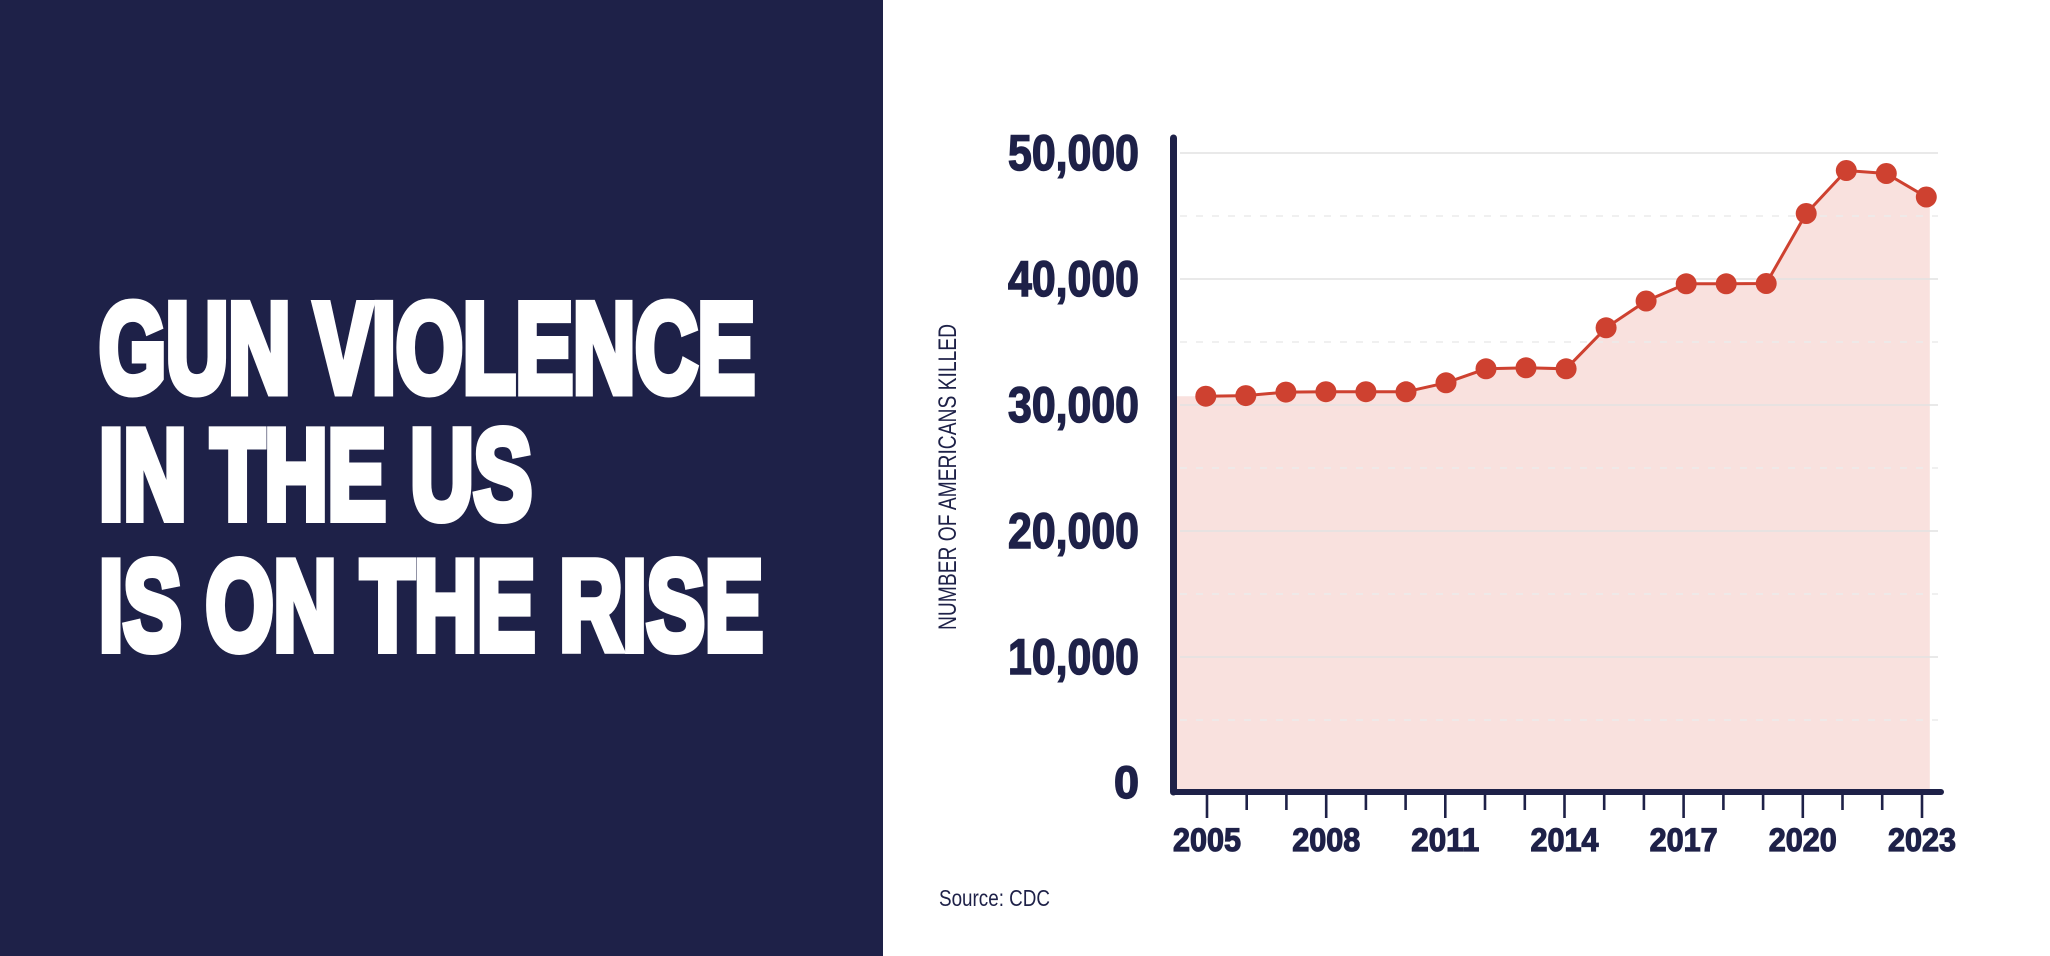 Image resolution: width=2050 pixels, height=956 pixels. Describe the element at coordinates (1684, 840) in the screenshot. I see `svg-text: 2017` at that location.